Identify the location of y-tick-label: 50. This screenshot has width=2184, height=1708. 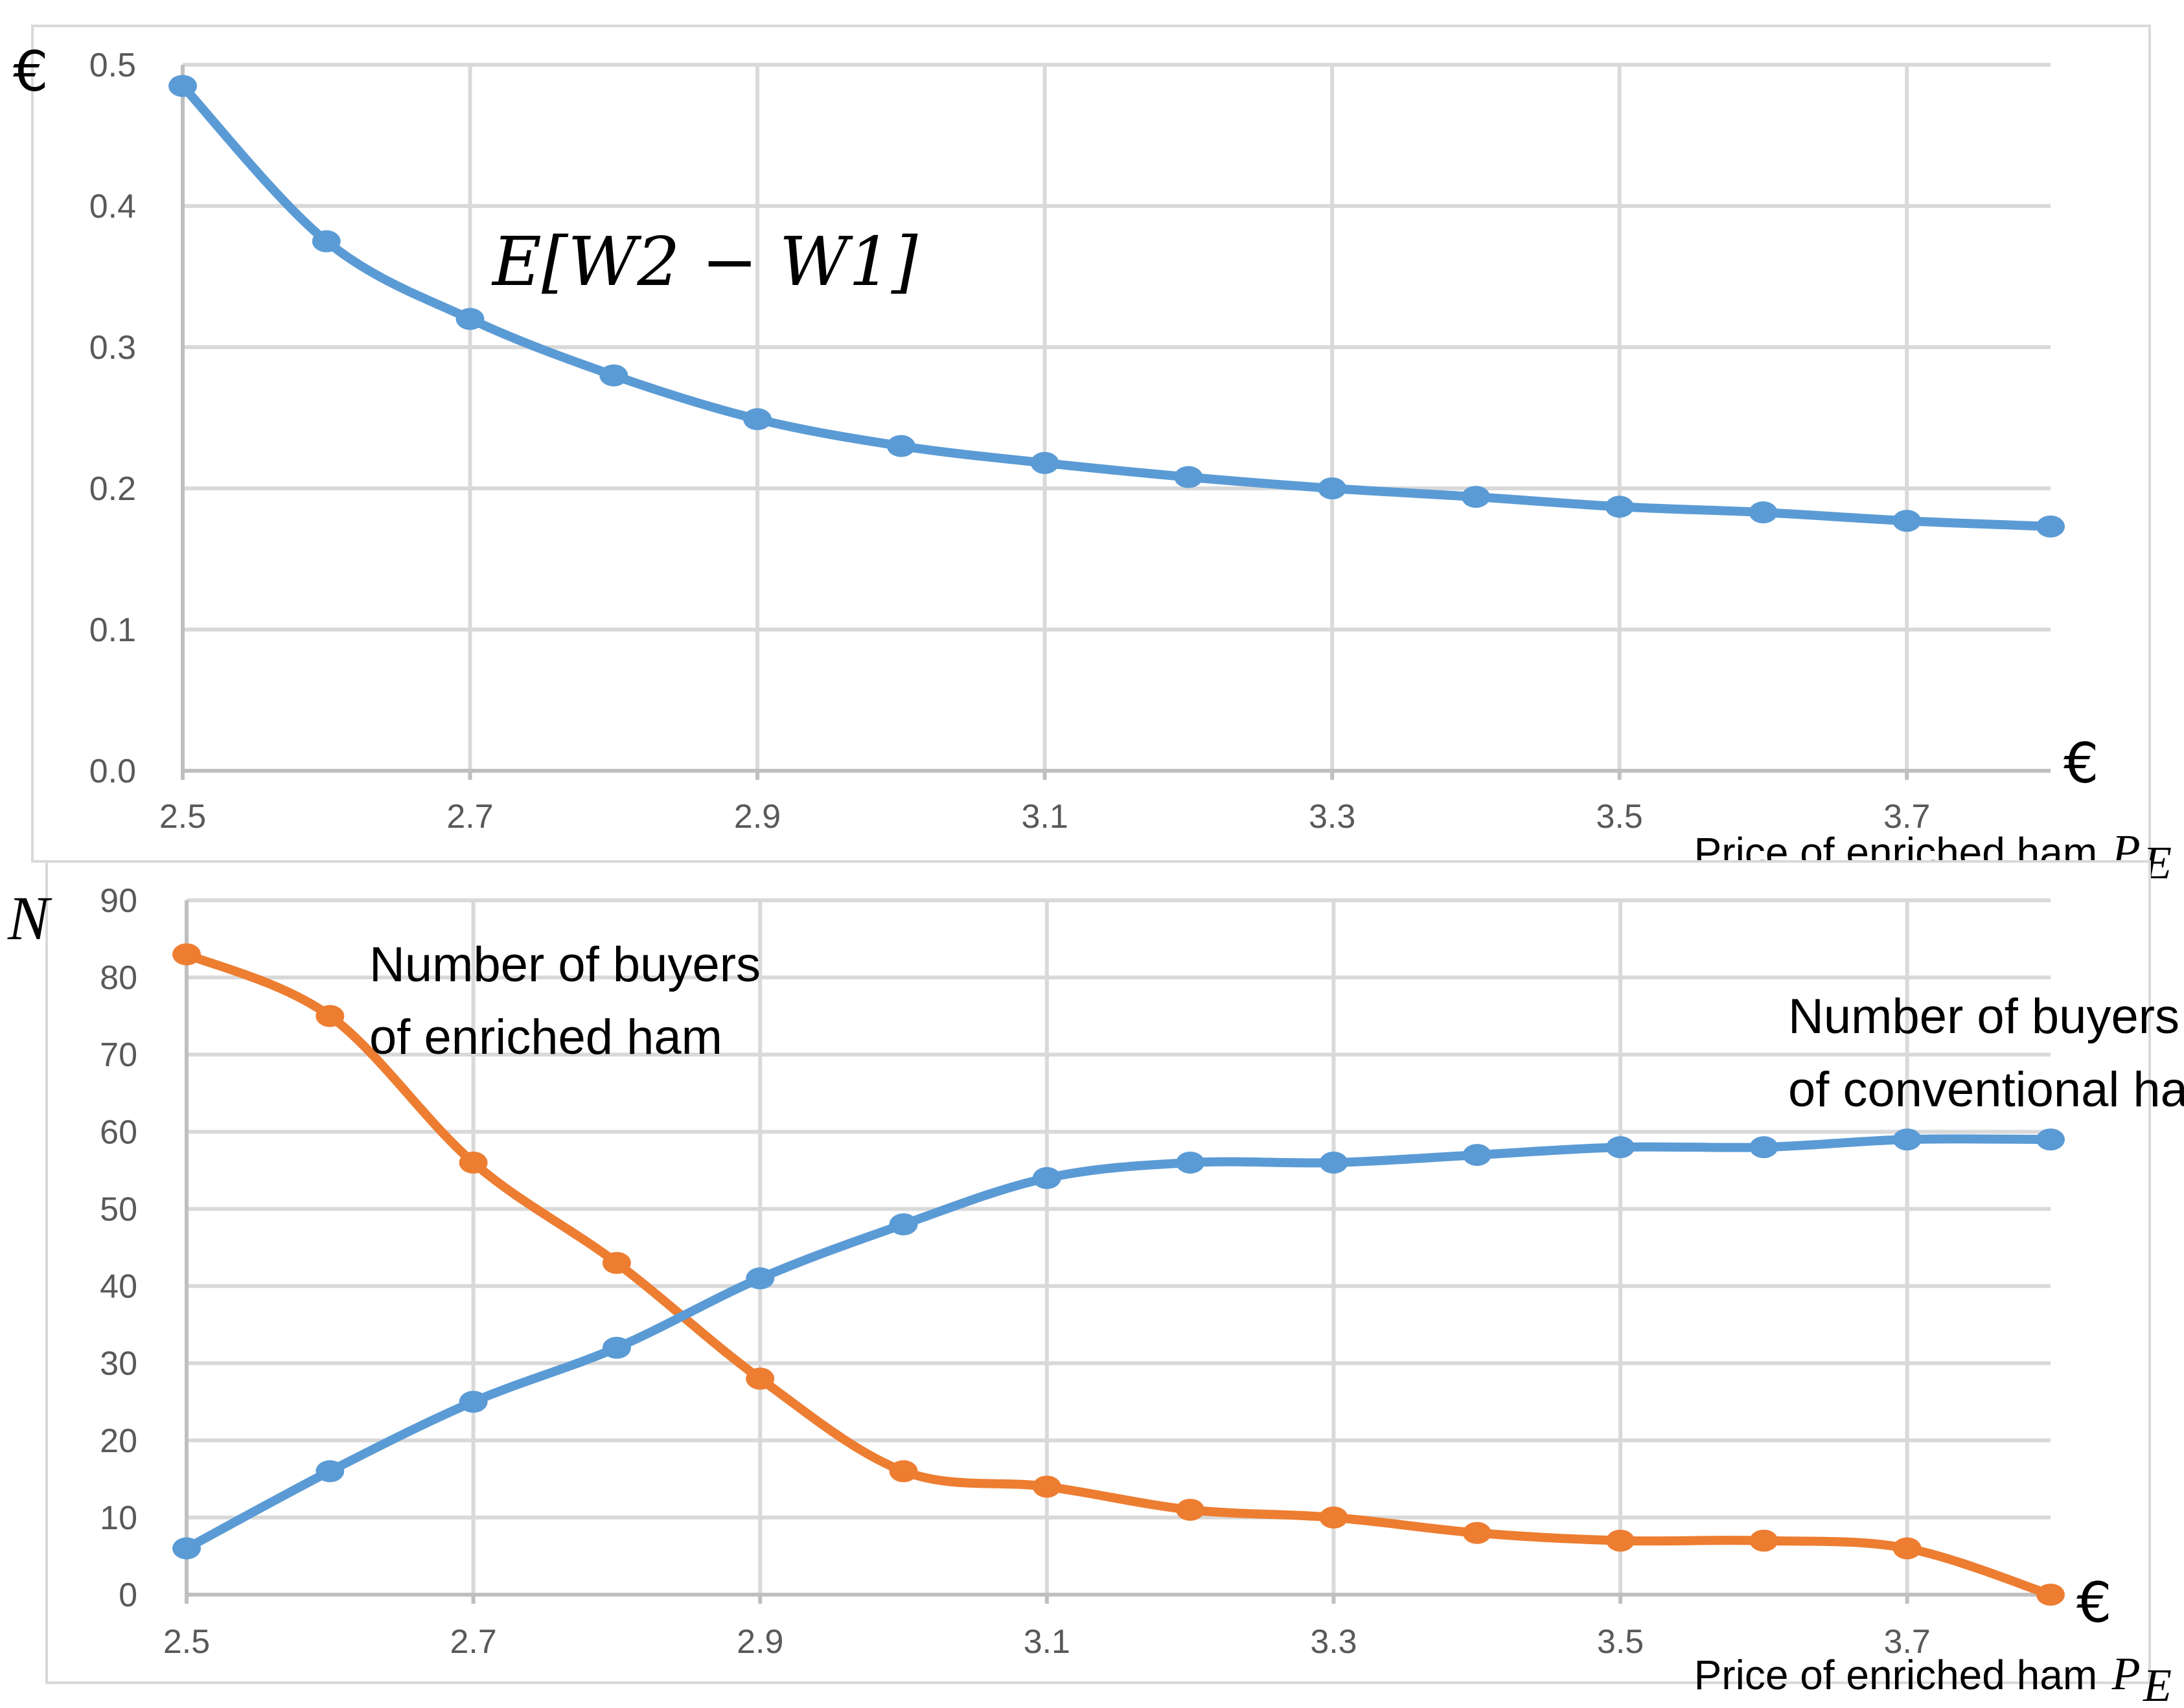
(118, 1209).